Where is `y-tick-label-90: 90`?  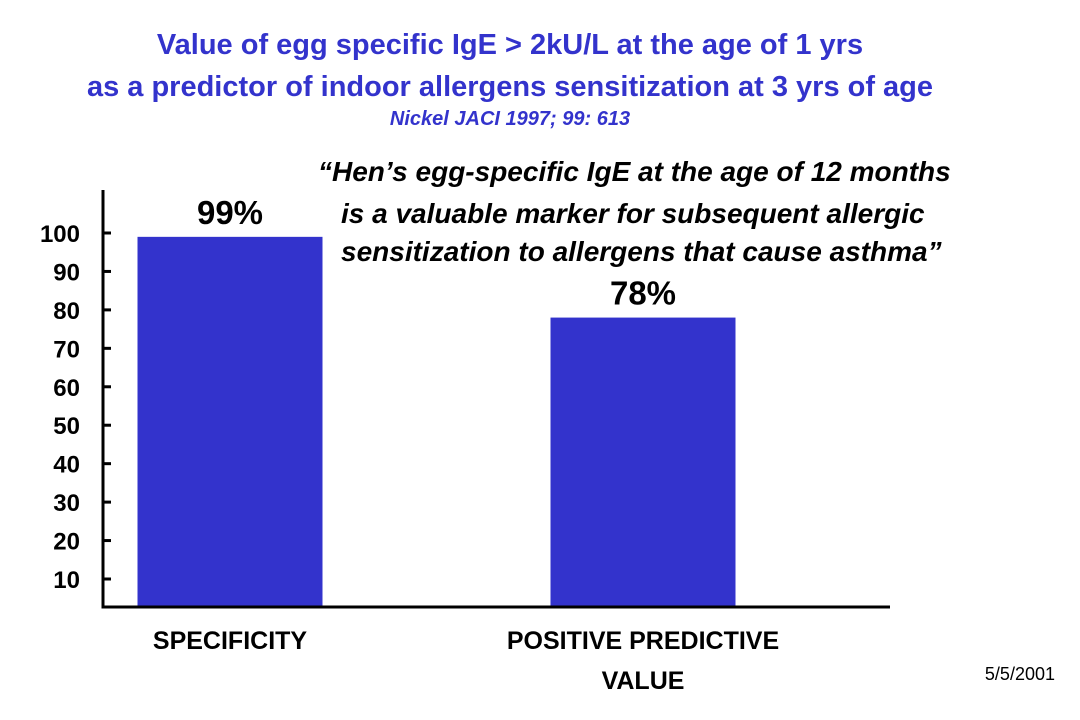 y-tick-label-90: 90 is located at coordinates (66, 272).